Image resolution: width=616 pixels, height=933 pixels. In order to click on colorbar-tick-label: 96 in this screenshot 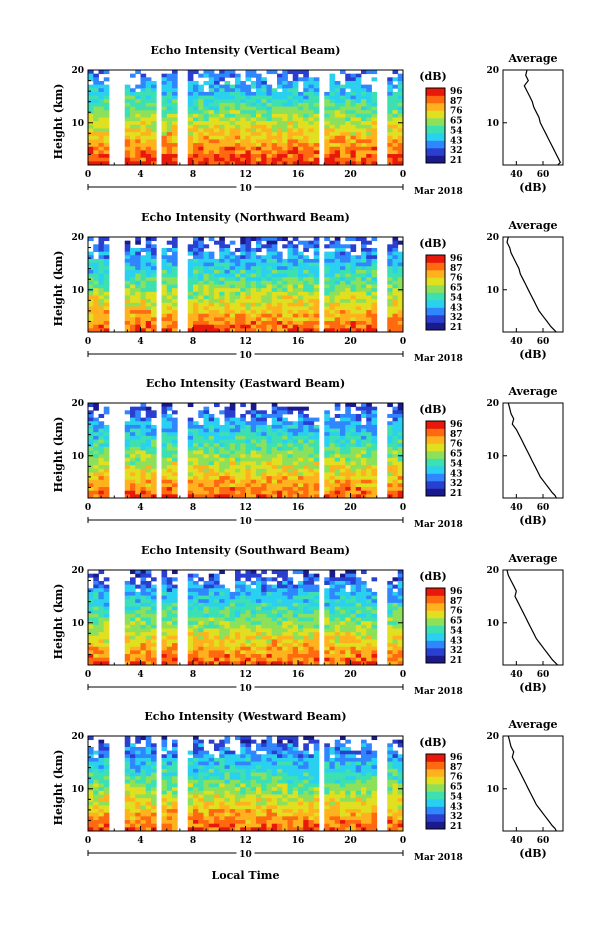, I will do `click(456, 92)`.